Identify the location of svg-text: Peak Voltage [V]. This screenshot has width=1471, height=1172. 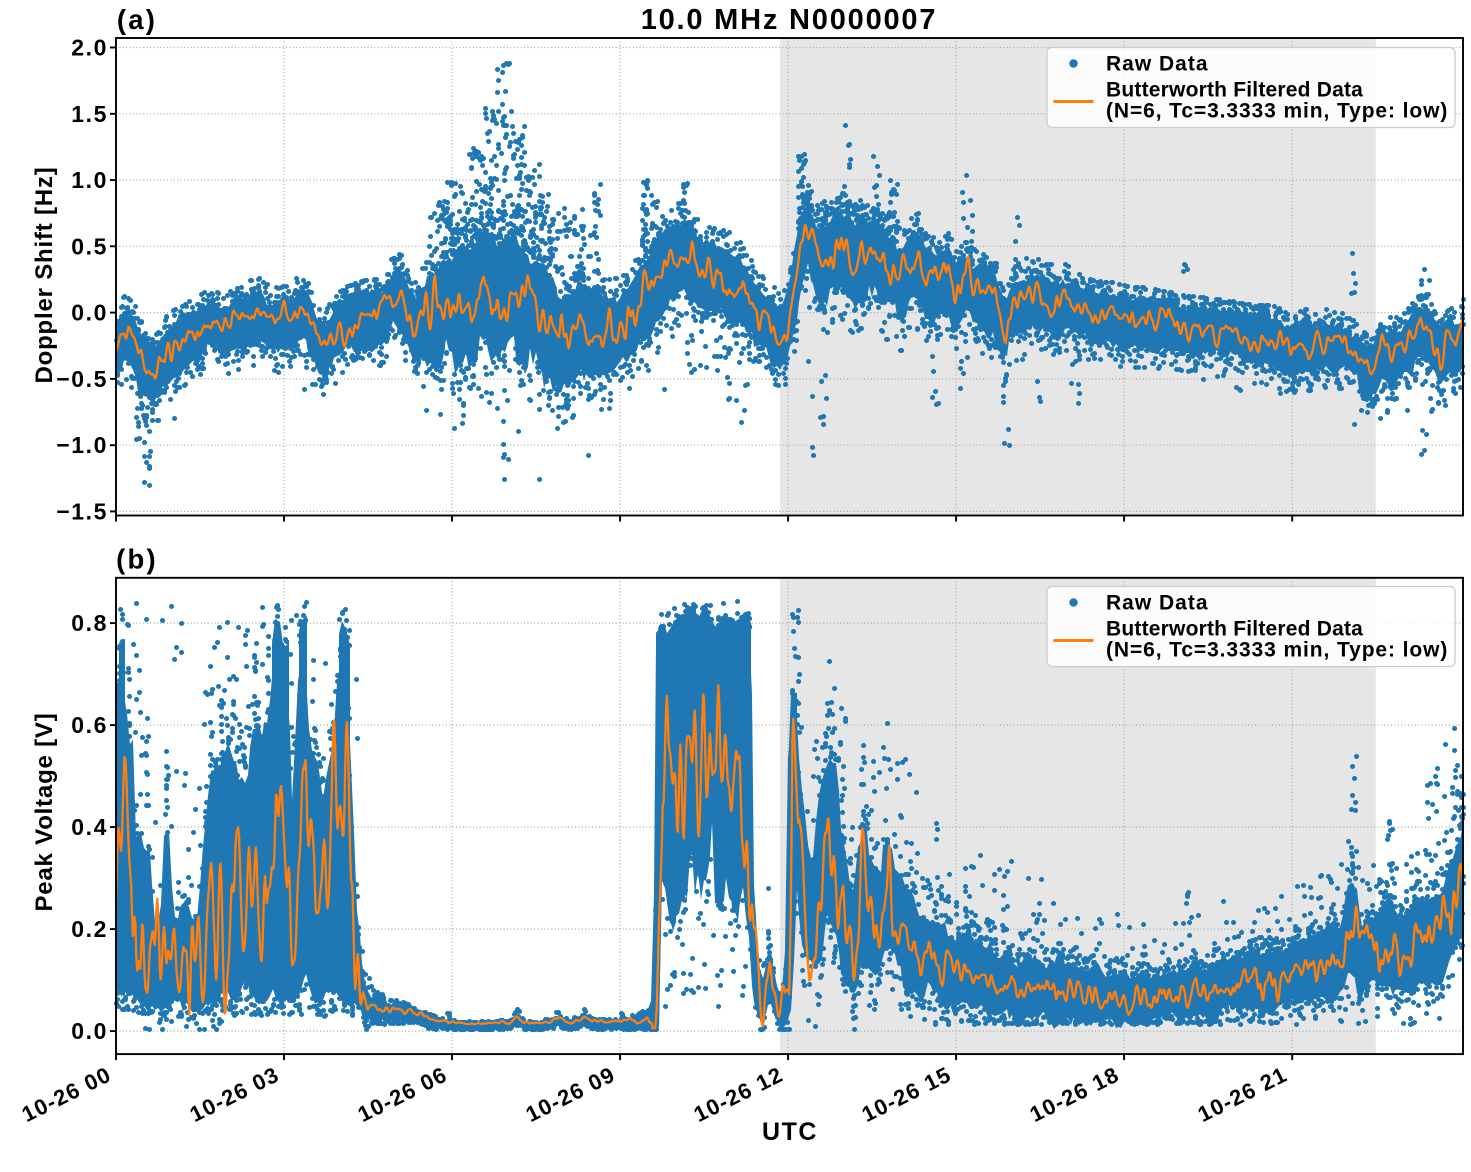
(44, 811).